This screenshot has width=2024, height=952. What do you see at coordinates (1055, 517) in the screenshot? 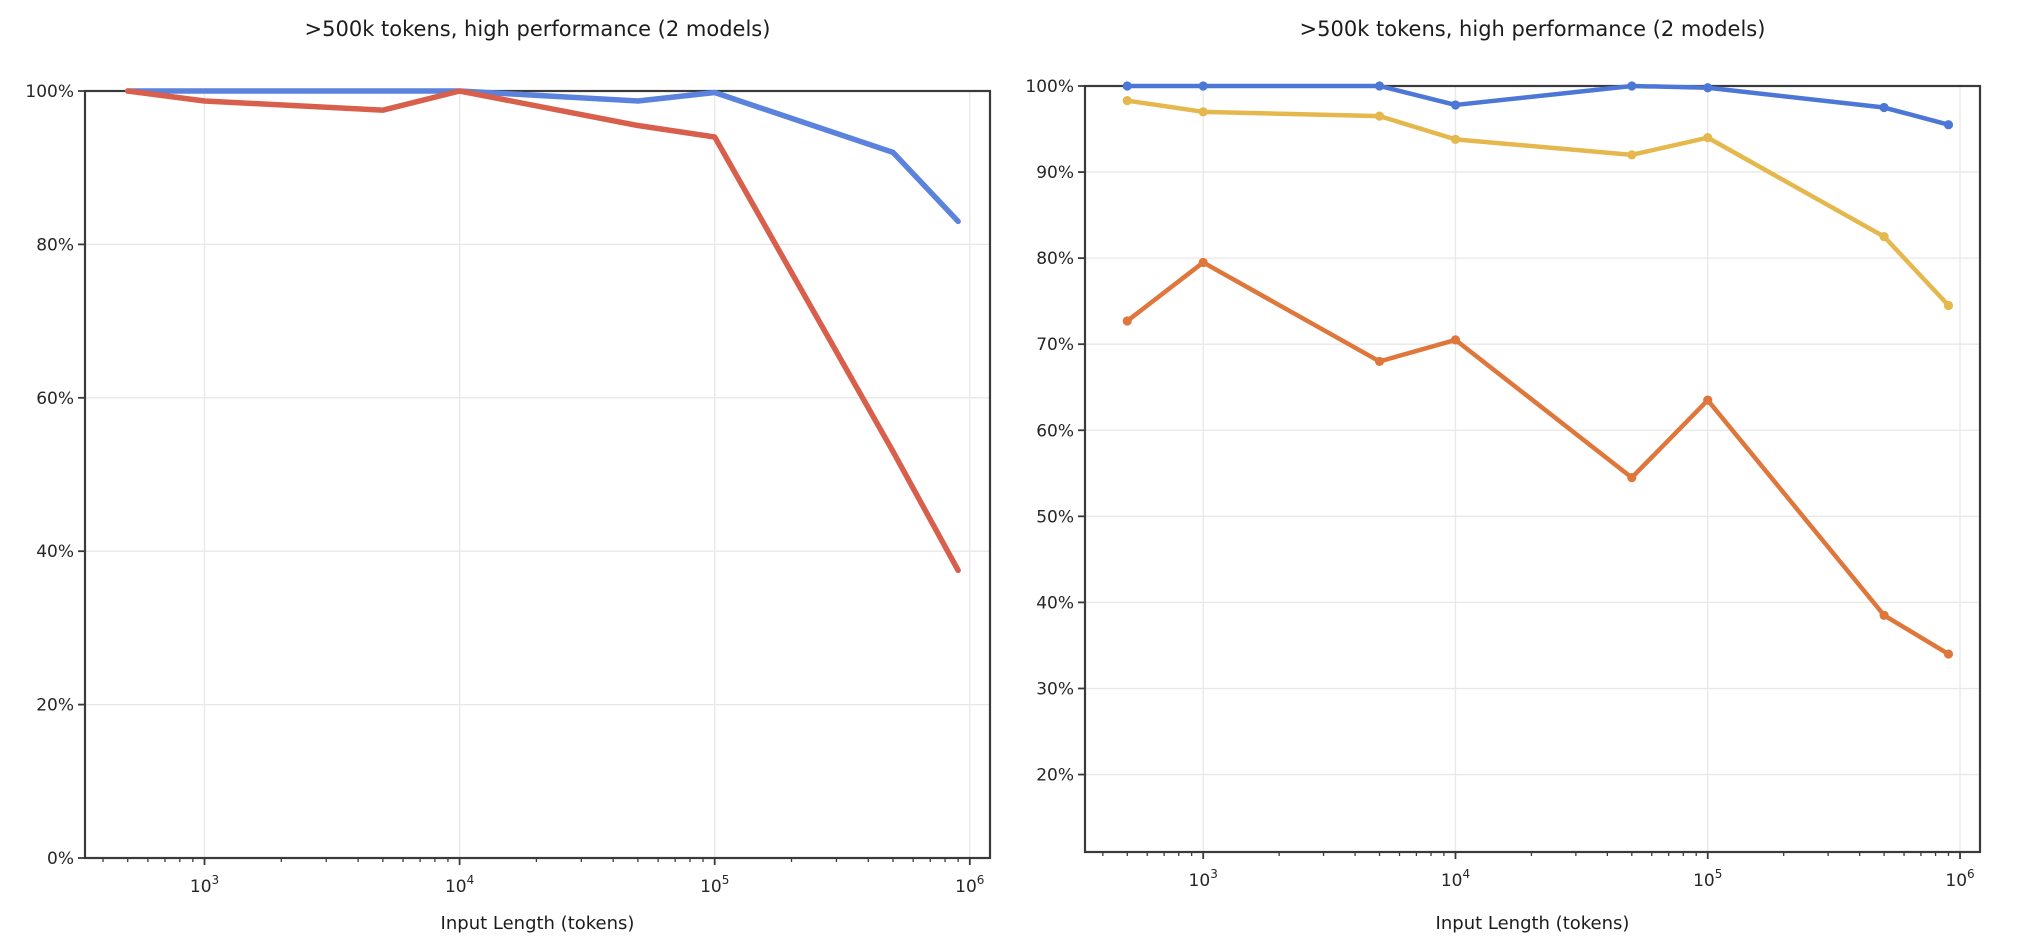
I see `y-axis-tick-label: 50%` at bounding box center [1055, 517].